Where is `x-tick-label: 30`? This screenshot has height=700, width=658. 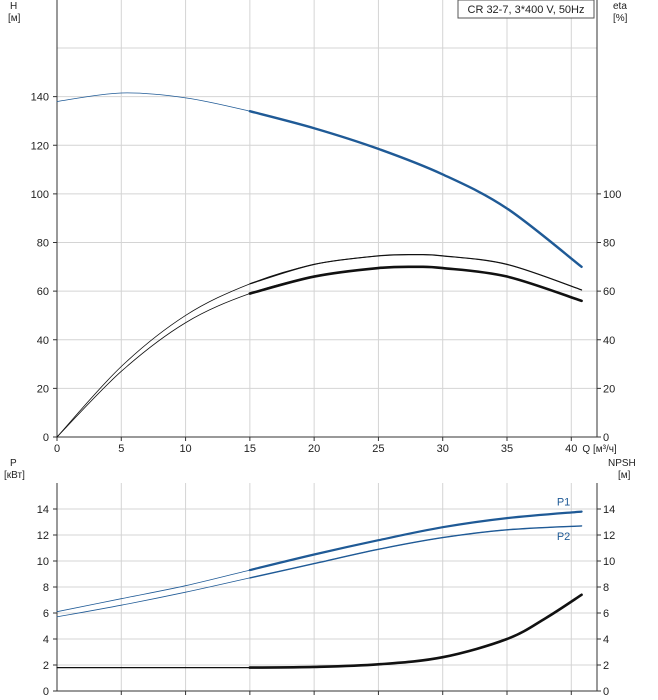
x-tick-label: 30 is located at coordinates (443, 449).